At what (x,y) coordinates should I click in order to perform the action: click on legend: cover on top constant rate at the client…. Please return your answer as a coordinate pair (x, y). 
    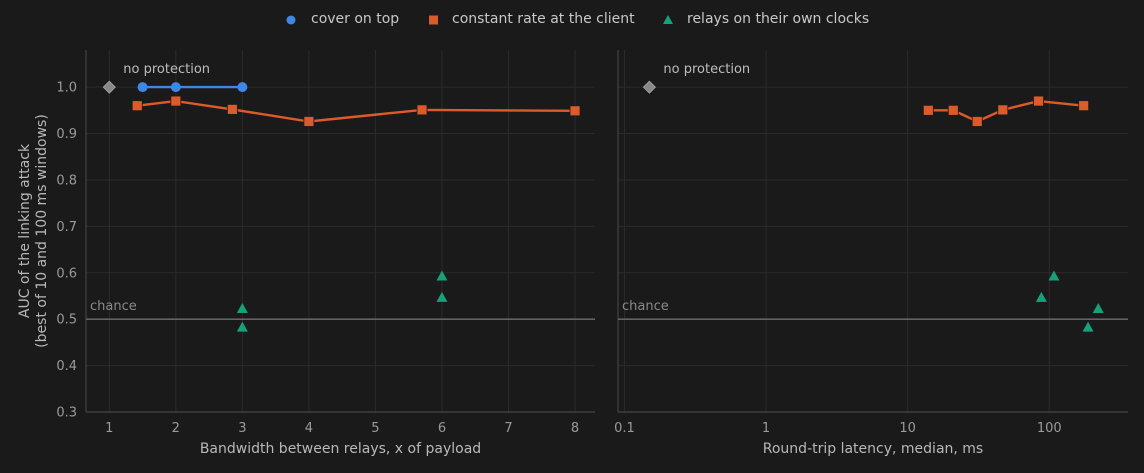
    Looking at the image, I should click on (577, 19).